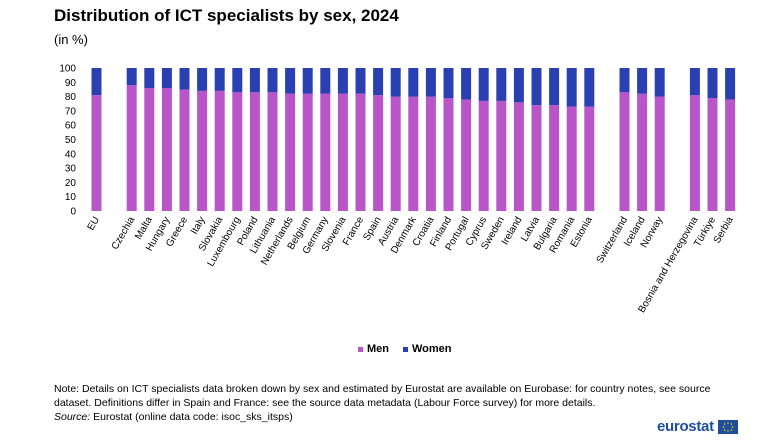  I want to click on legend-swatch-men, so click(360, 349).